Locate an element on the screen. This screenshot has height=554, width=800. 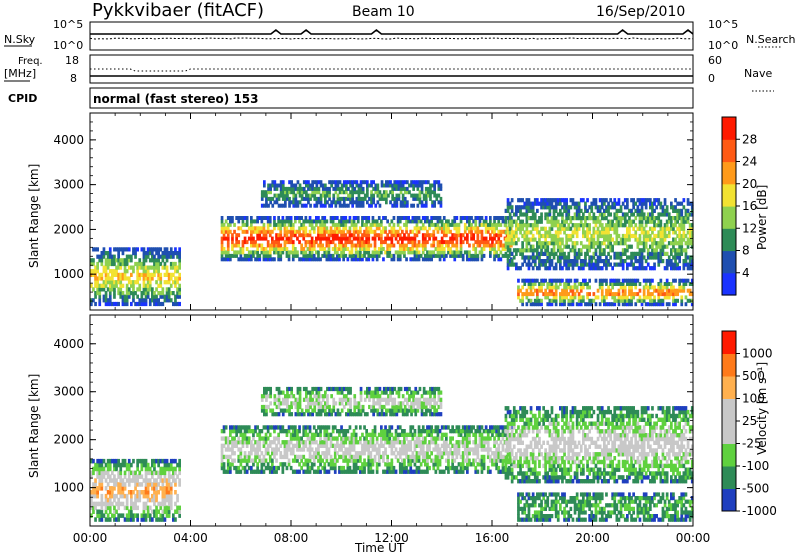
power-colorbar-tick: 4 is located at coordinates (746, 273).